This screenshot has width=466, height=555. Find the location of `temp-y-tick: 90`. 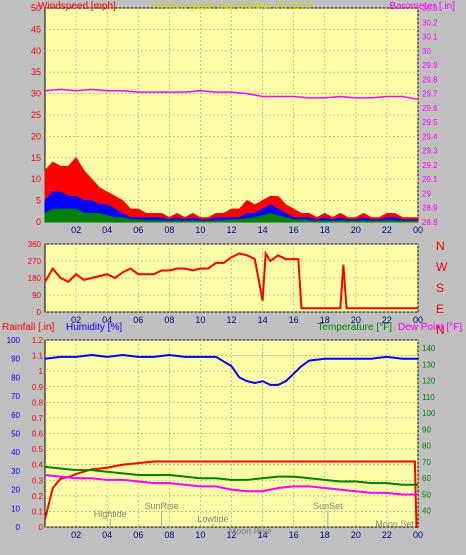

temp-y-tick: 90 is located at coordinates (426, 429).